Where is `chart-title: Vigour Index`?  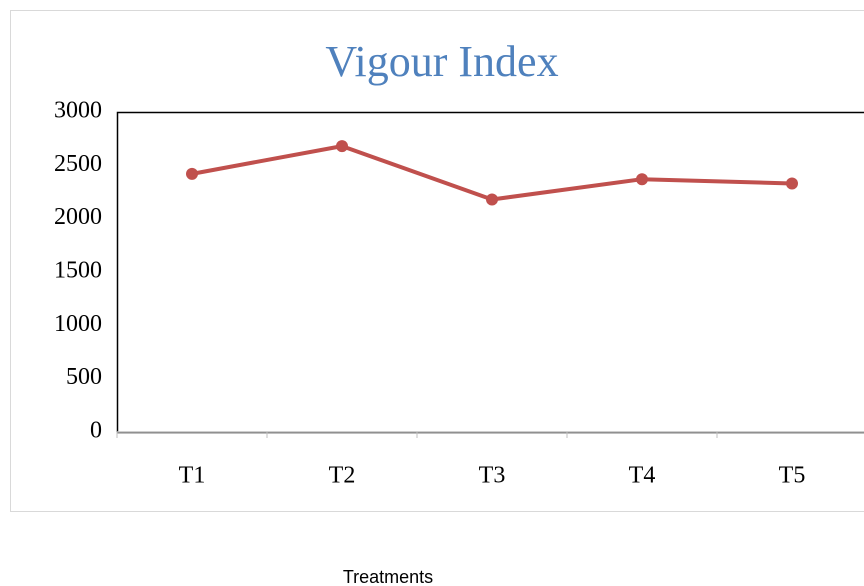 chart-title: Vigour Index is located at coordinates (441, 61).